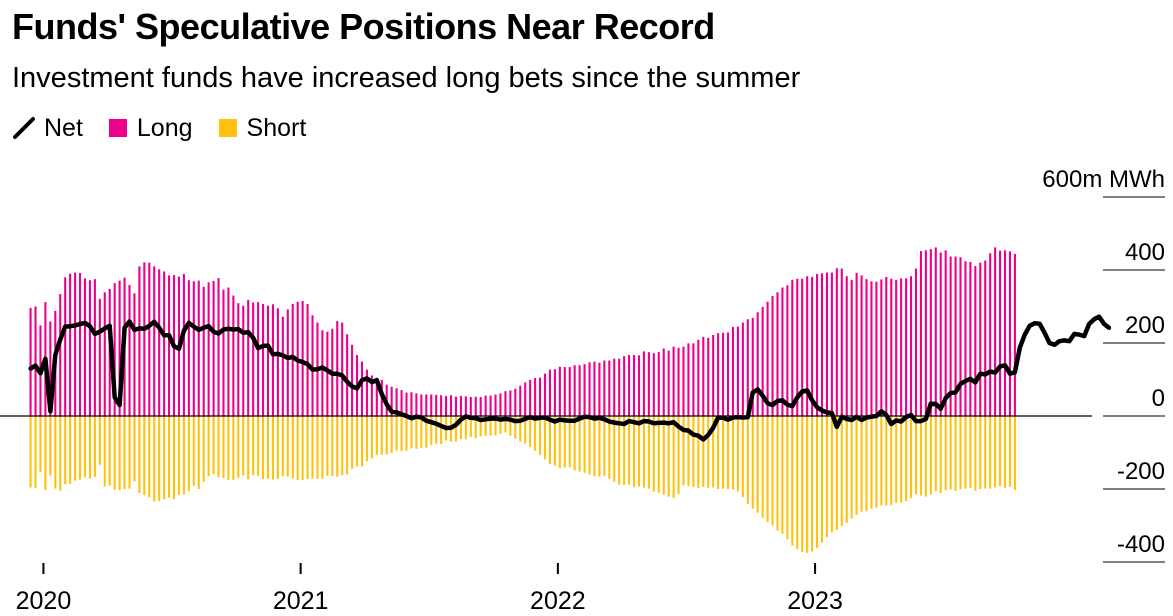  I want to click on y-tick-label: -400, so click(1141, 544).